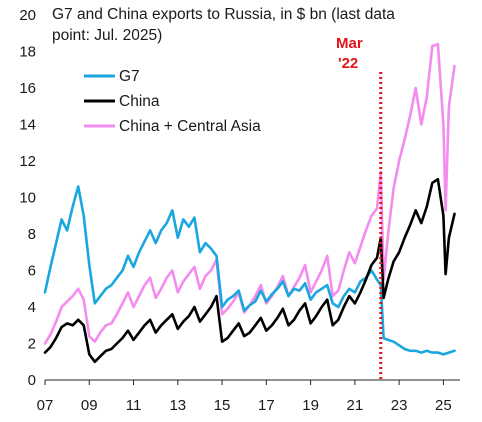 This screenshot has width=482, height=422. I want to click on x-tick-label: 17, so click(266, 405).